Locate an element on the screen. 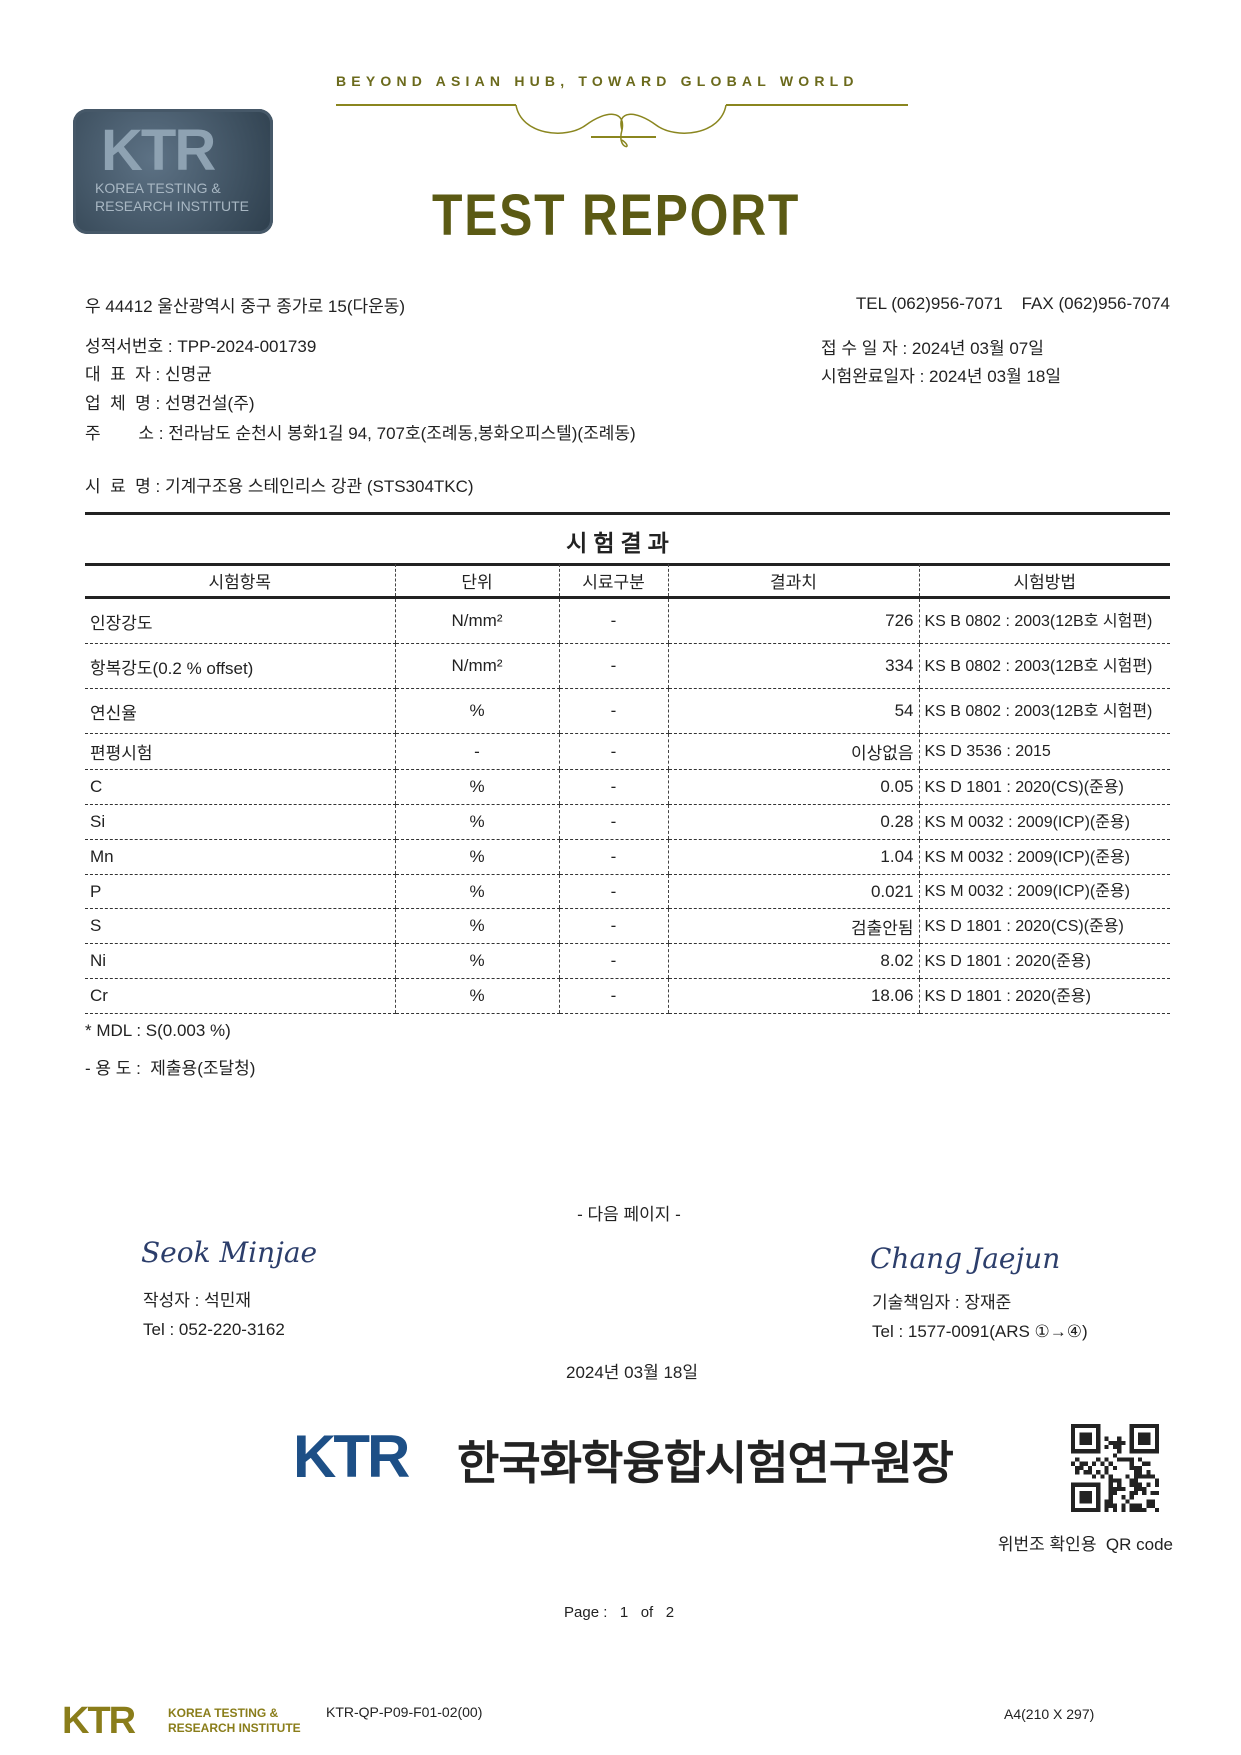 The image size is (1241, 1755). paper-size: A4(210 X 297) is located at coordinates (1049, 1714).